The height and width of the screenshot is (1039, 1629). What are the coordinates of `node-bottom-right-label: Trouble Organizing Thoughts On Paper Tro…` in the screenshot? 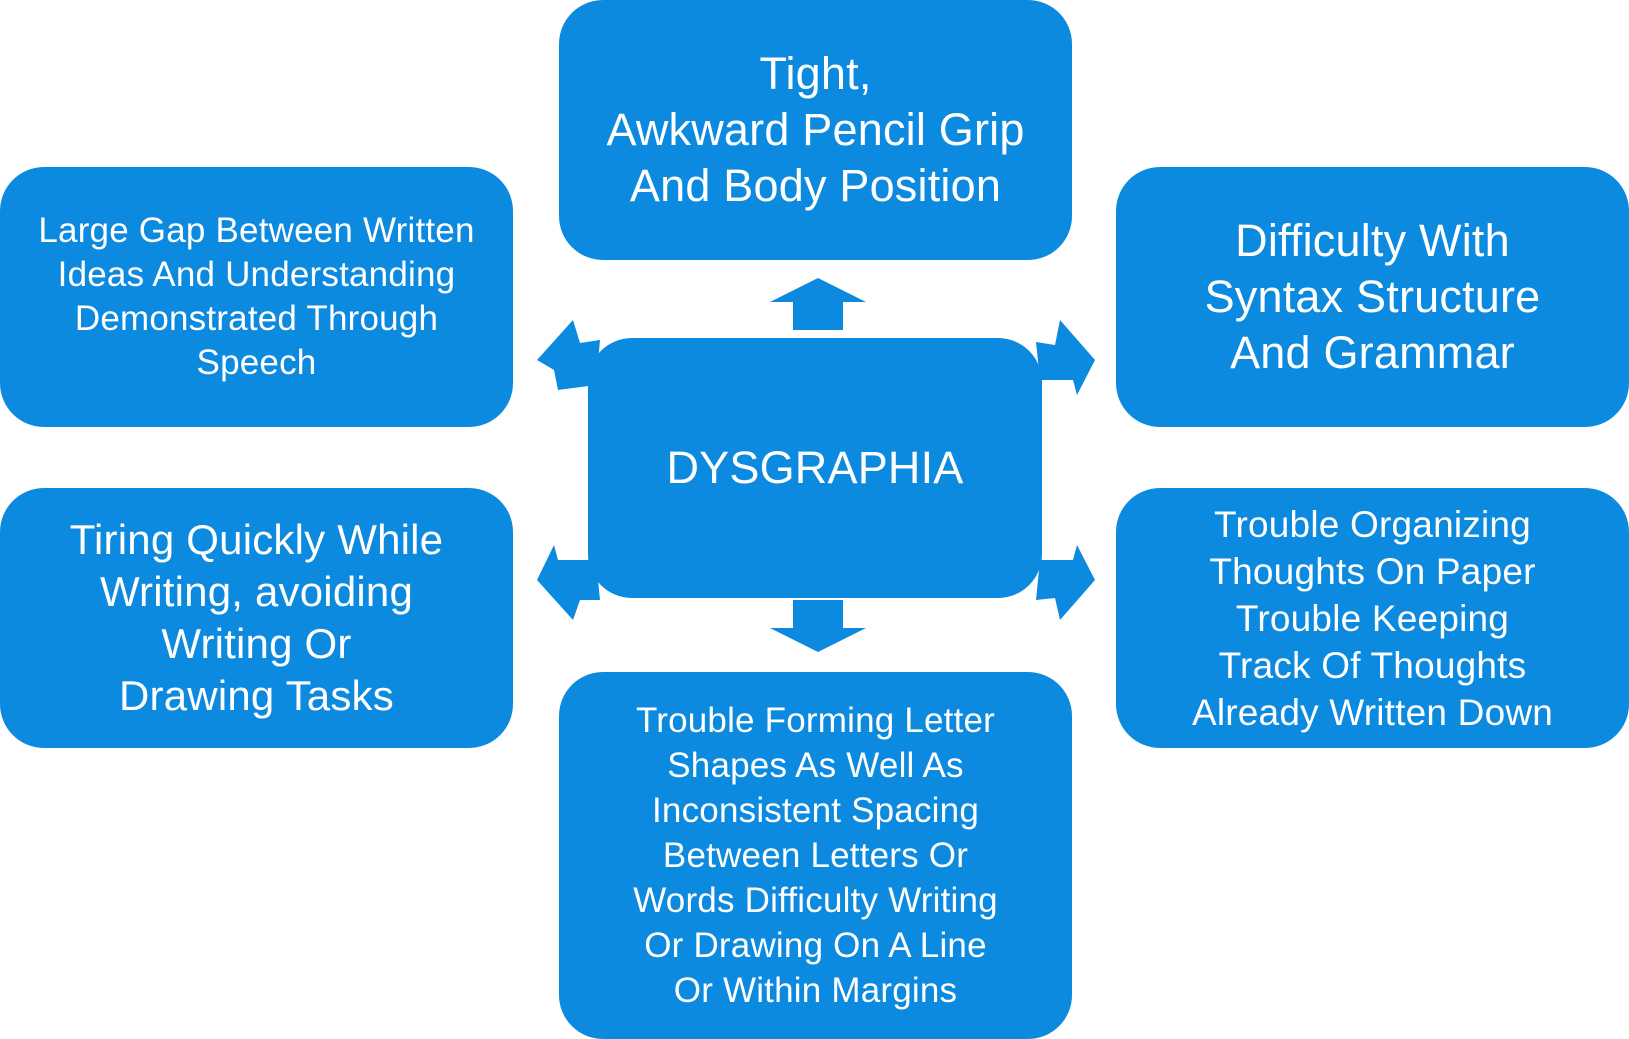 It's located at (1372, 618).